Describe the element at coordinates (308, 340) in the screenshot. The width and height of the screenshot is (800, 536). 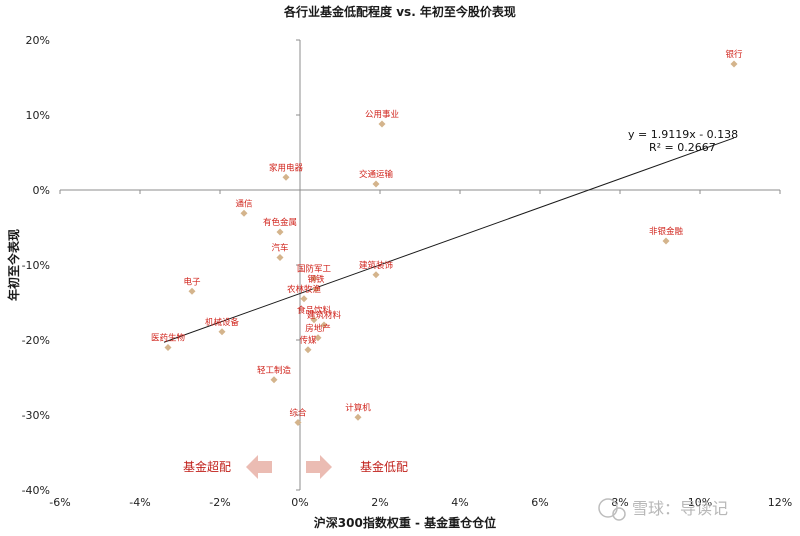
I see `data-point-label: 传媒` at that location.